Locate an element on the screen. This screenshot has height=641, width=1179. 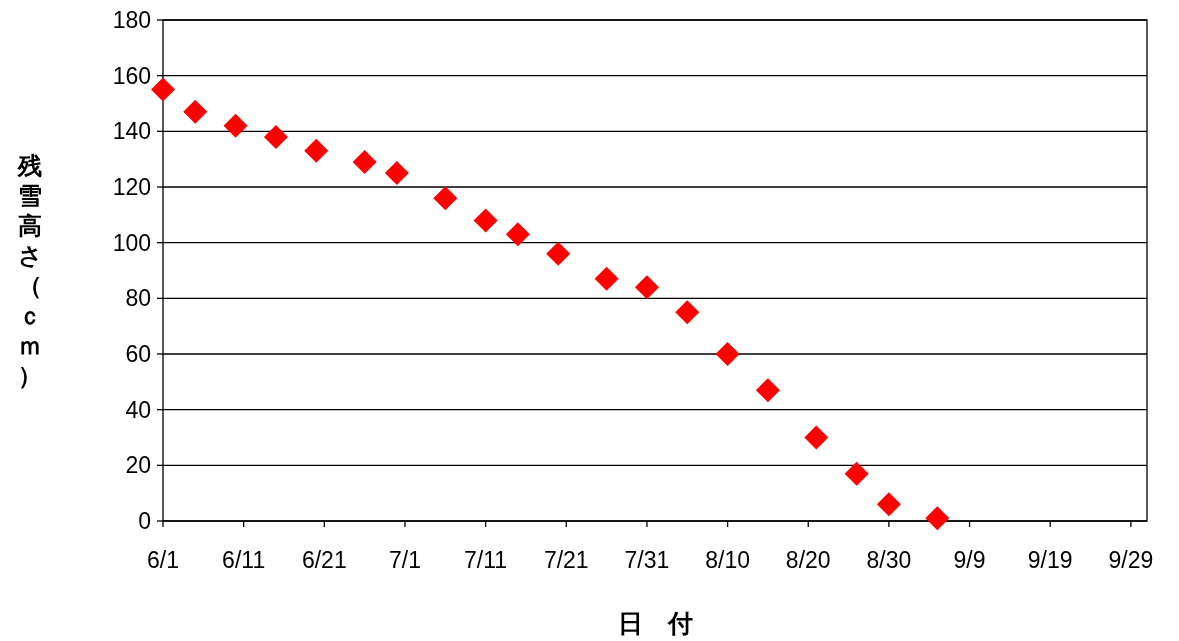
x-tick-label: 7/31 is located at coordinates (647, 560).